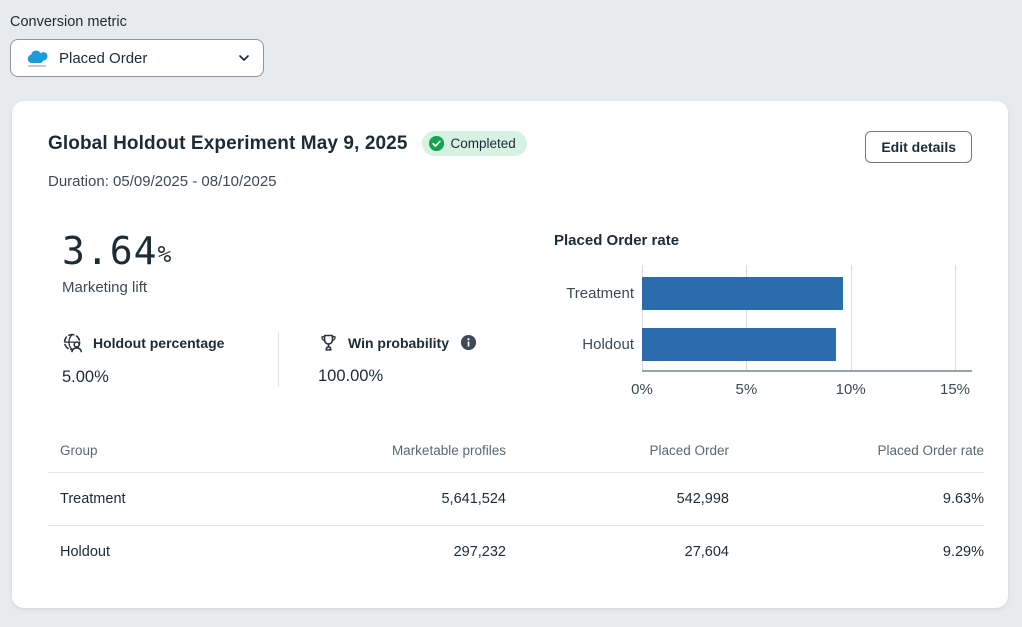  Describe the element at coordinates (600, 293) in the screenshot. I see `chart-category-label: Treatment` at that location.